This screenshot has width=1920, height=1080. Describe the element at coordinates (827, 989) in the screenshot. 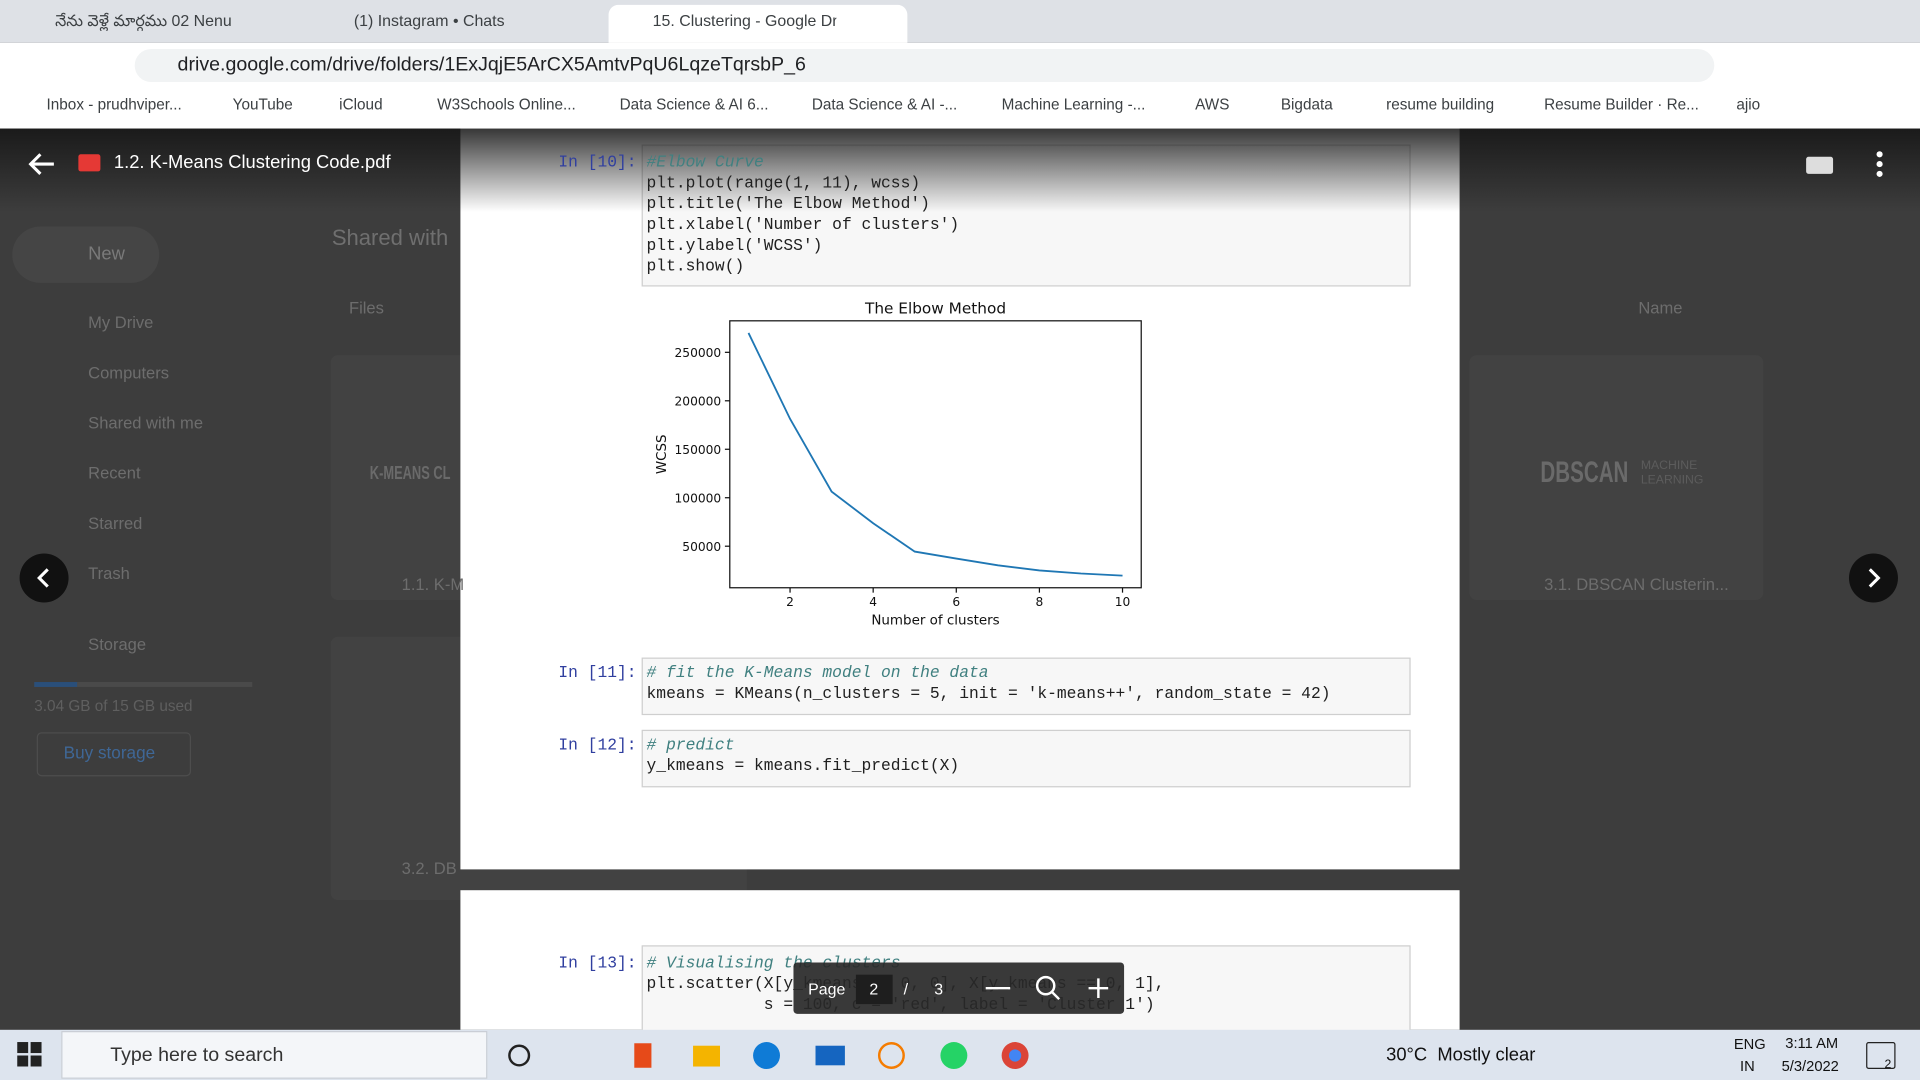

I see `page-label: Page` at that location.